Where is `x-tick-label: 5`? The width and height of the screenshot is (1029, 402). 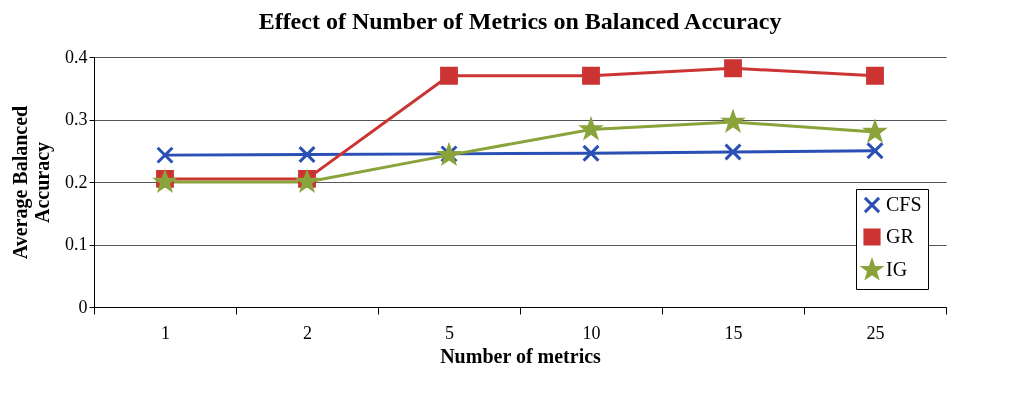 x-tick-label: 5 is located at coordinates (449, 332).